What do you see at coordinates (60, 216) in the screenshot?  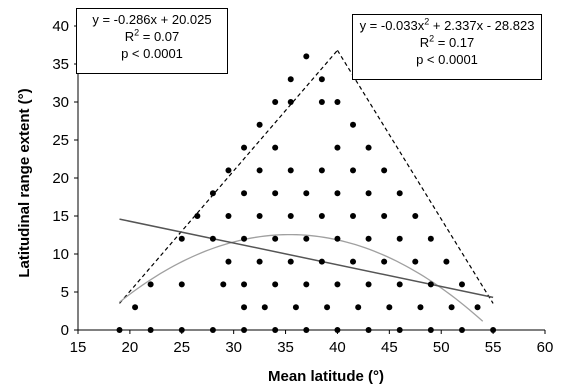 I see `y-tick-label: 15` at bounding box center [60, 216].